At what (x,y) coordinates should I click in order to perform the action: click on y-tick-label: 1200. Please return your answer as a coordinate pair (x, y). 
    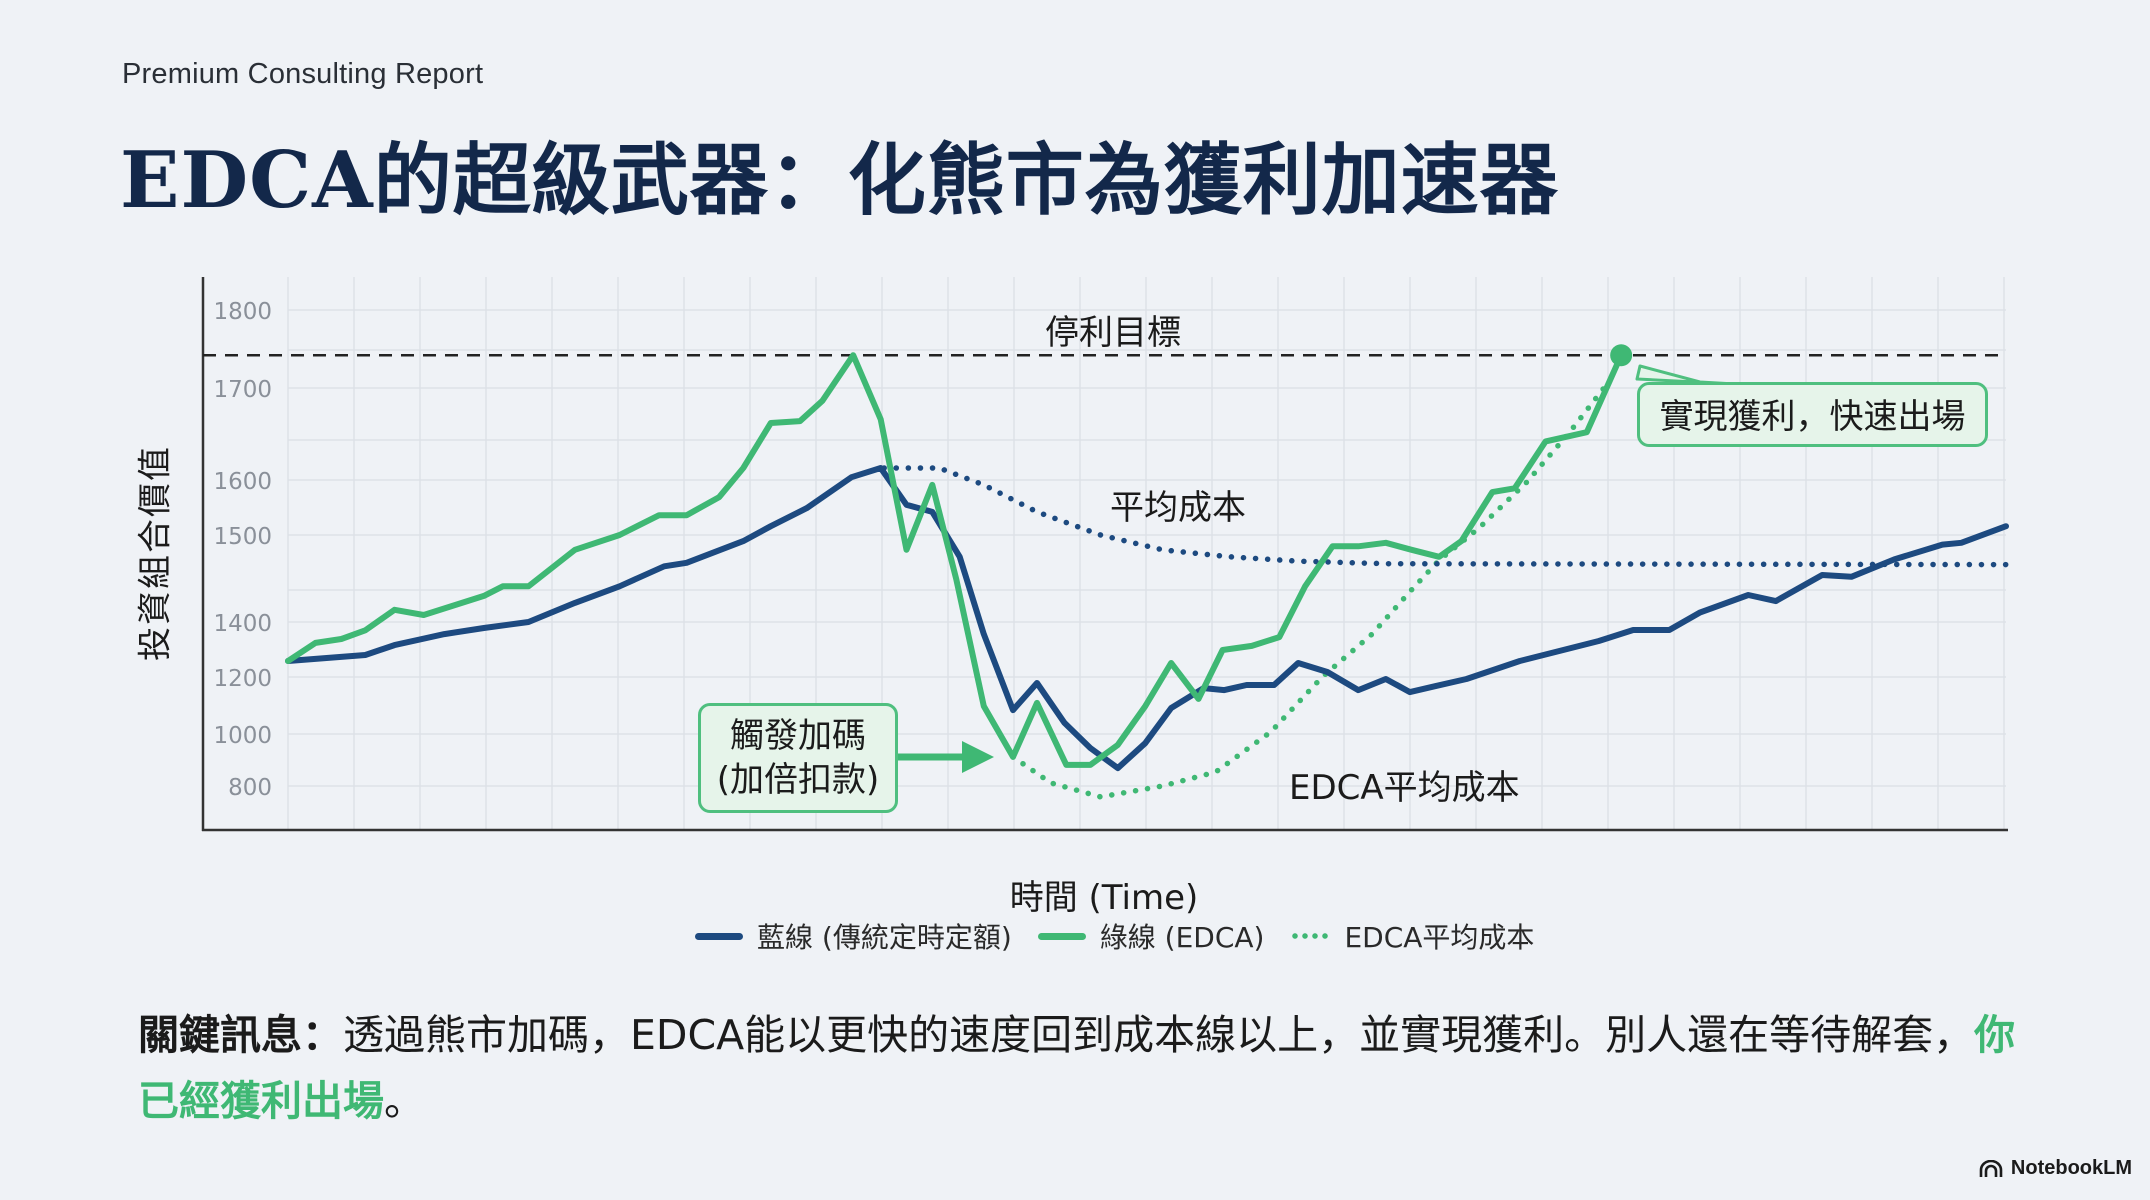
    Looking at the image, I should click on (242, 679).